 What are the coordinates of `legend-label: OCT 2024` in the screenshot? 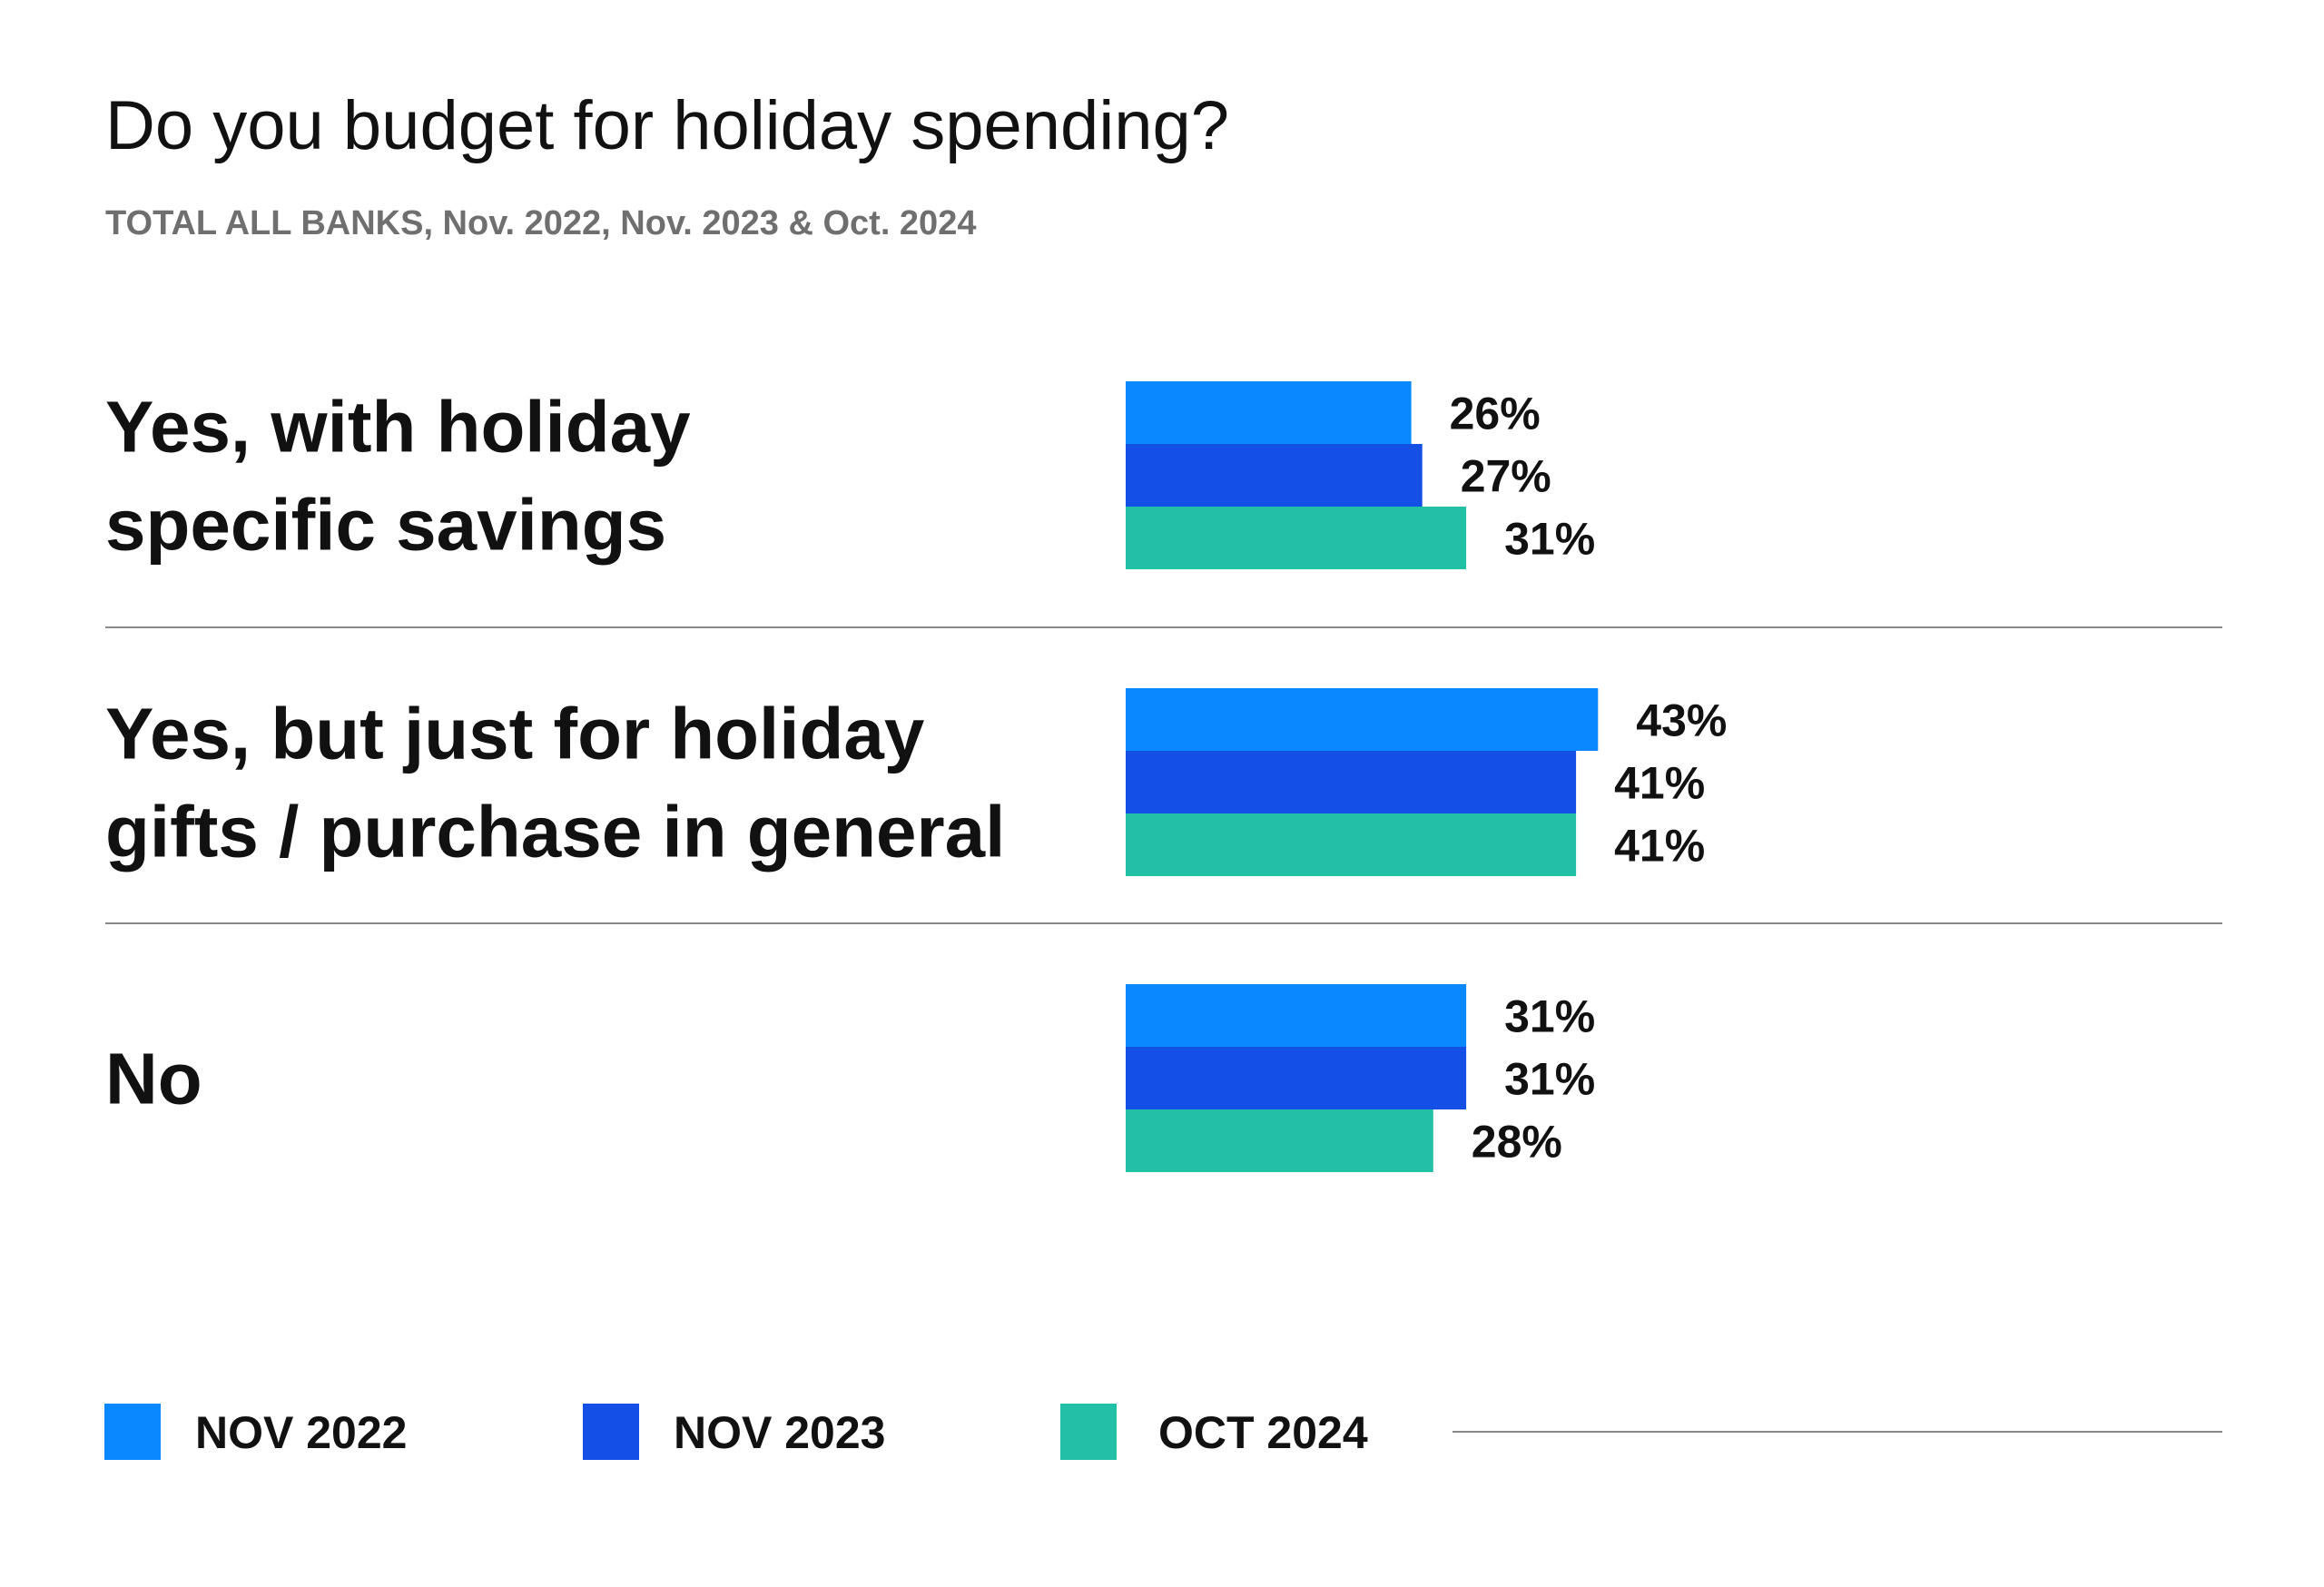 It's located at (1263, 1432).